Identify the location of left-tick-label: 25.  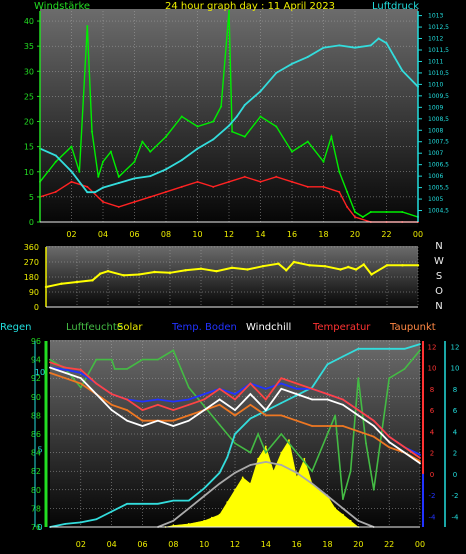
(29, 96).